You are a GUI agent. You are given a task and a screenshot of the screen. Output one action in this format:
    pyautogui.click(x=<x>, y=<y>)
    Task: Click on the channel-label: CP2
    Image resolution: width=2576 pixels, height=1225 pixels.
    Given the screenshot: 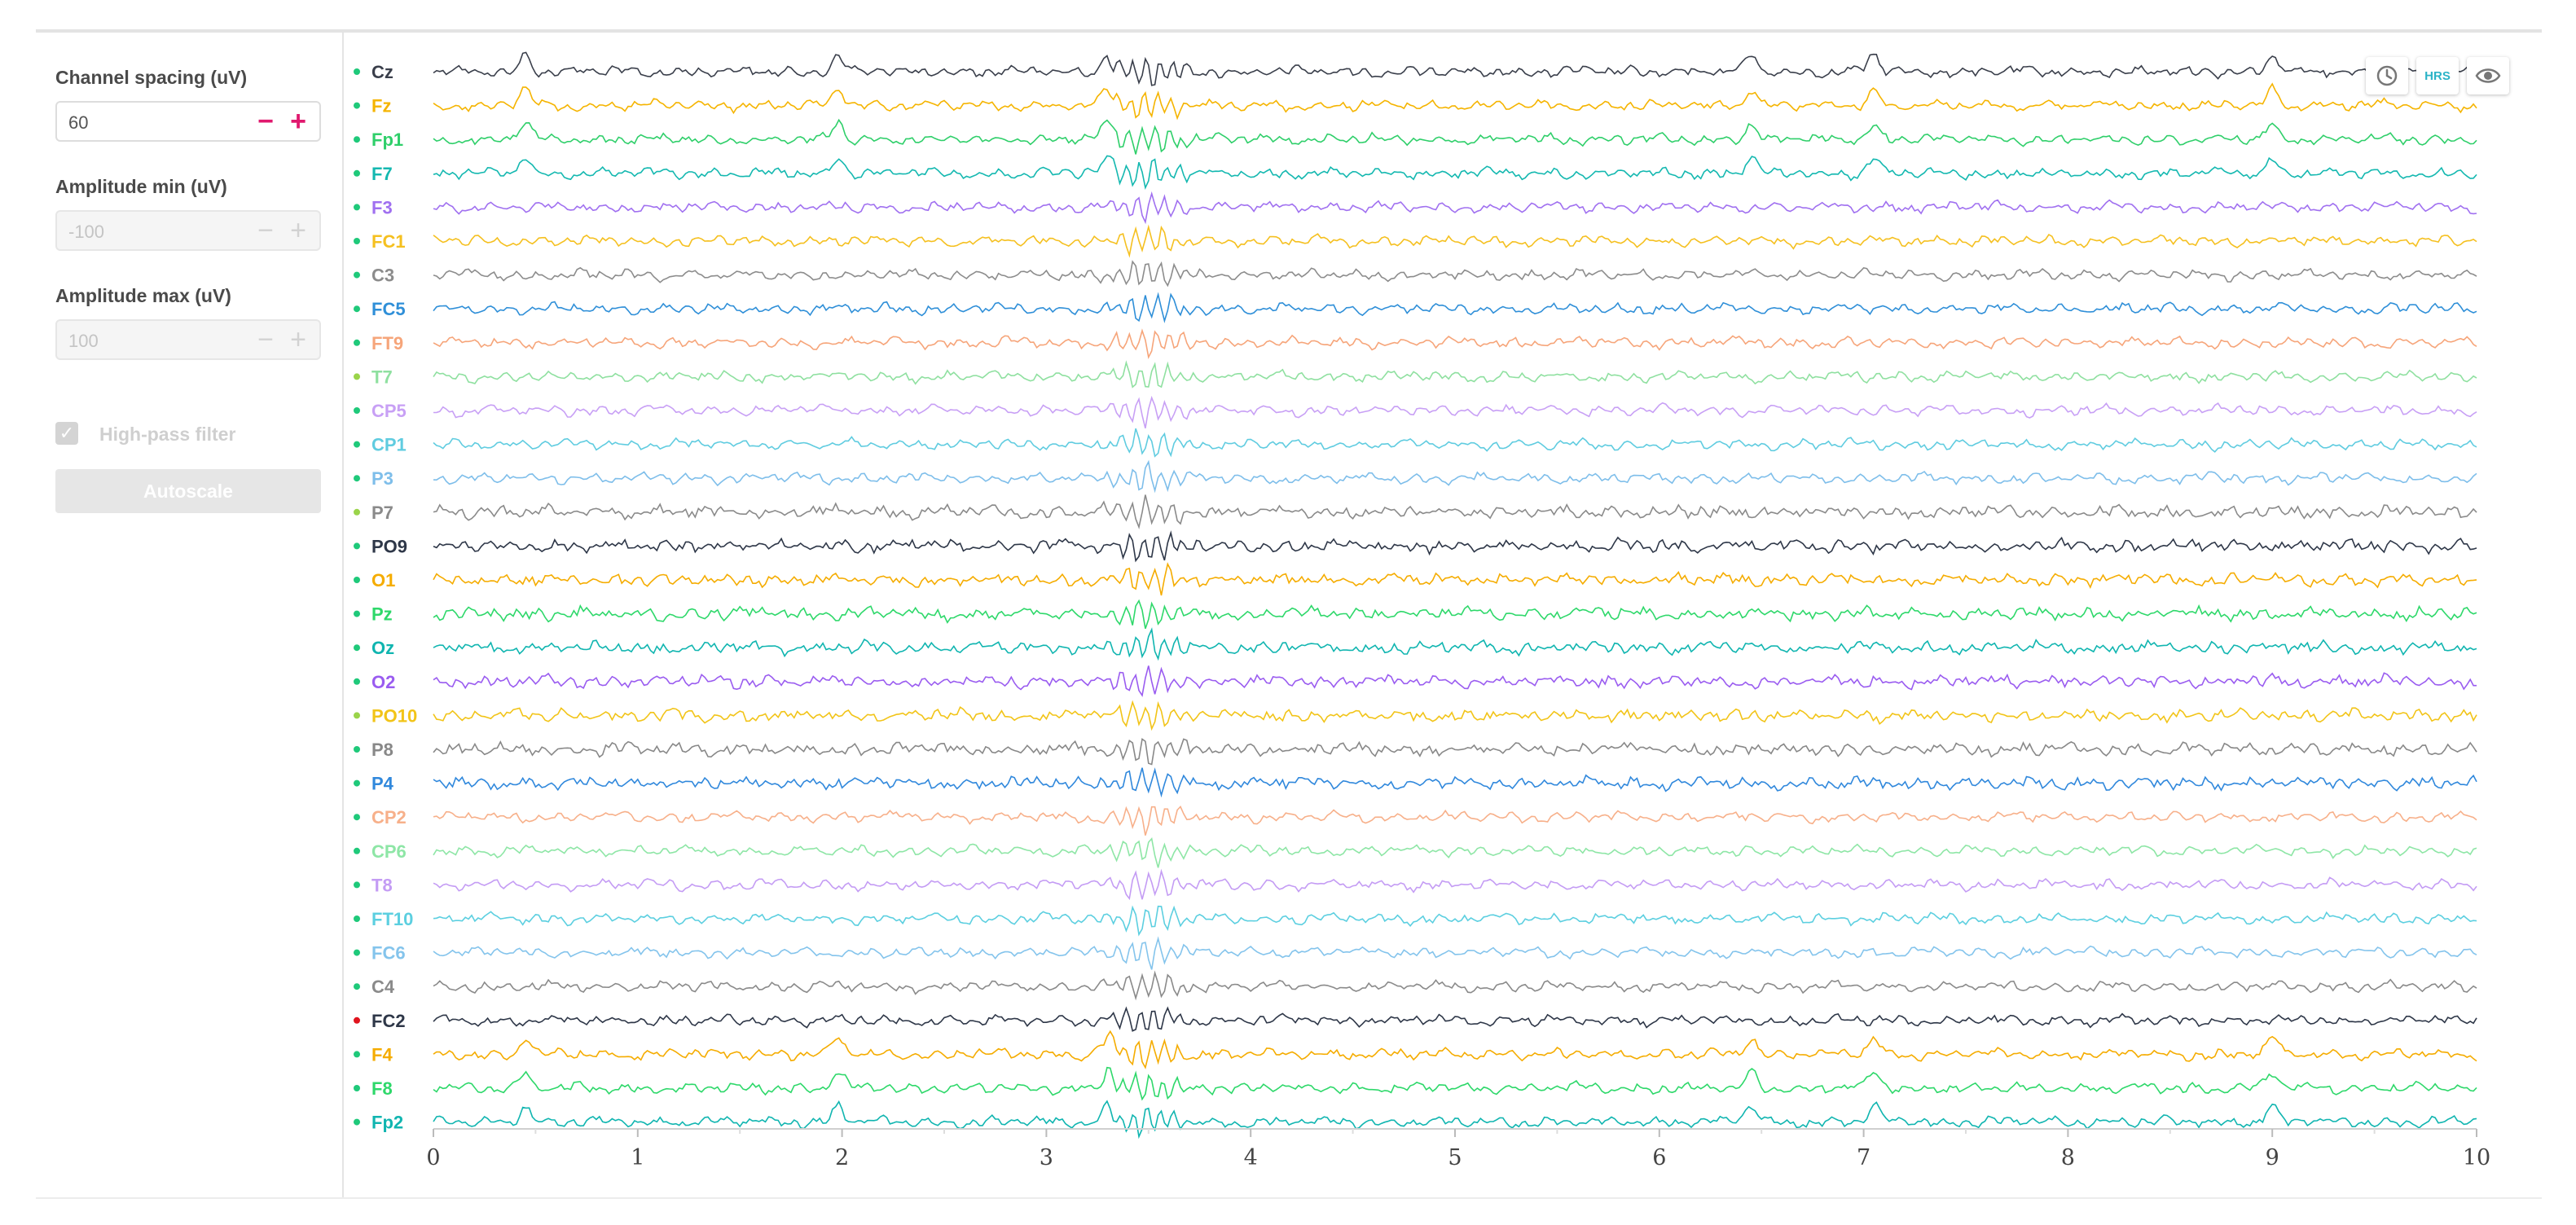 What is the action you would take?
    pyautogui.click(x=389, y=817)
    